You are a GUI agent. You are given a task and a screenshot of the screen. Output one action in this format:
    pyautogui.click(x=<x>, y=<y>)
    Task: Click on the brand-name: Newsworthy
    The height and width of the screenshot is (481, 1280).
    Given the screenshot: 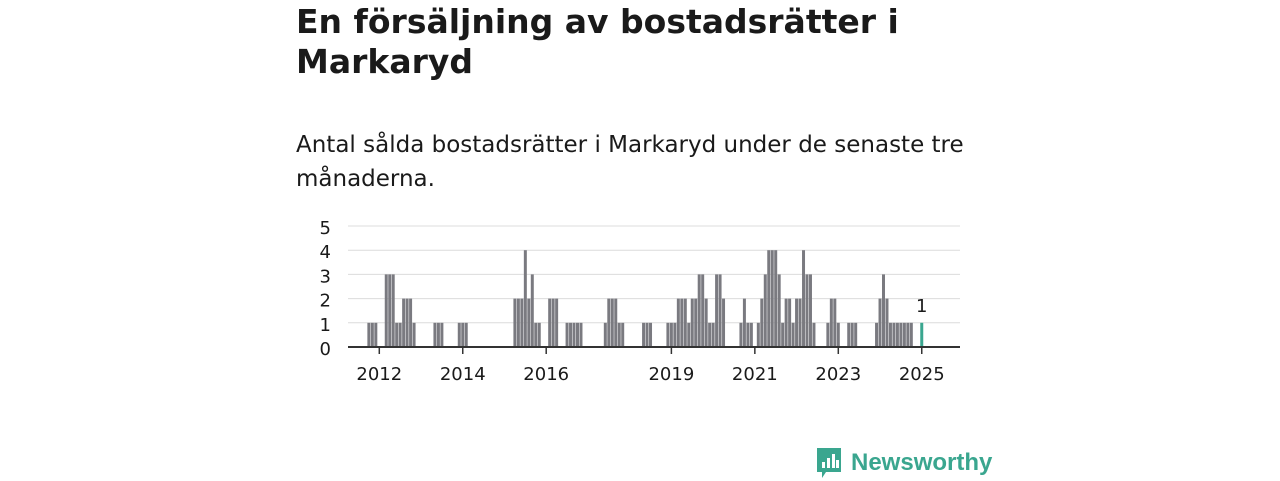 What is the action you would take?
    pyautogui.click(x=922, y=462)
    